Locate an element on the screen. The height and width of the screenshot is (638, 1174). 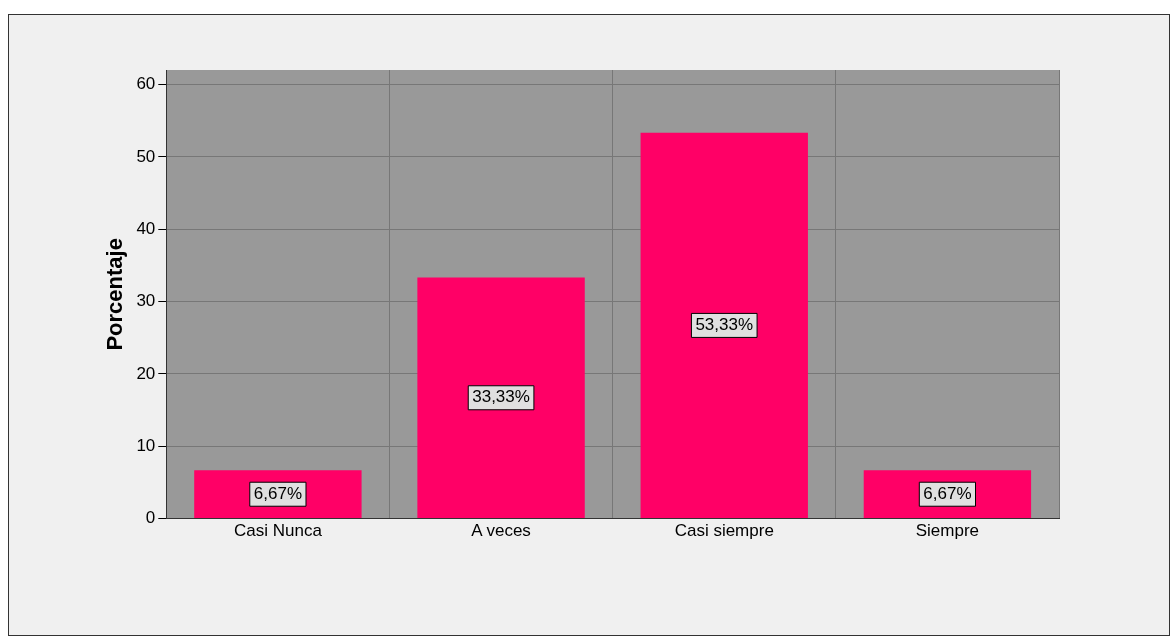
x-tick-label: Casi Nunca is located at coordinates (278, 531).